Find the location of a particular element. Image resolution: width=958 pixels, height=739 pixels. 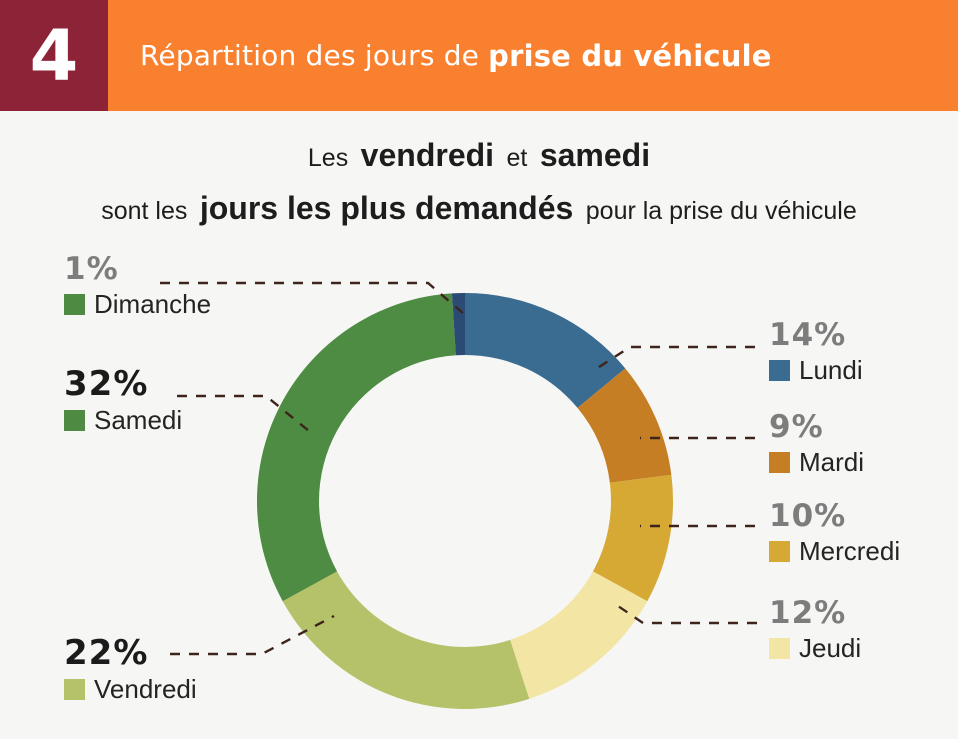

page-title-regular: Répartition des jours de is located at coordinates (310, 55).